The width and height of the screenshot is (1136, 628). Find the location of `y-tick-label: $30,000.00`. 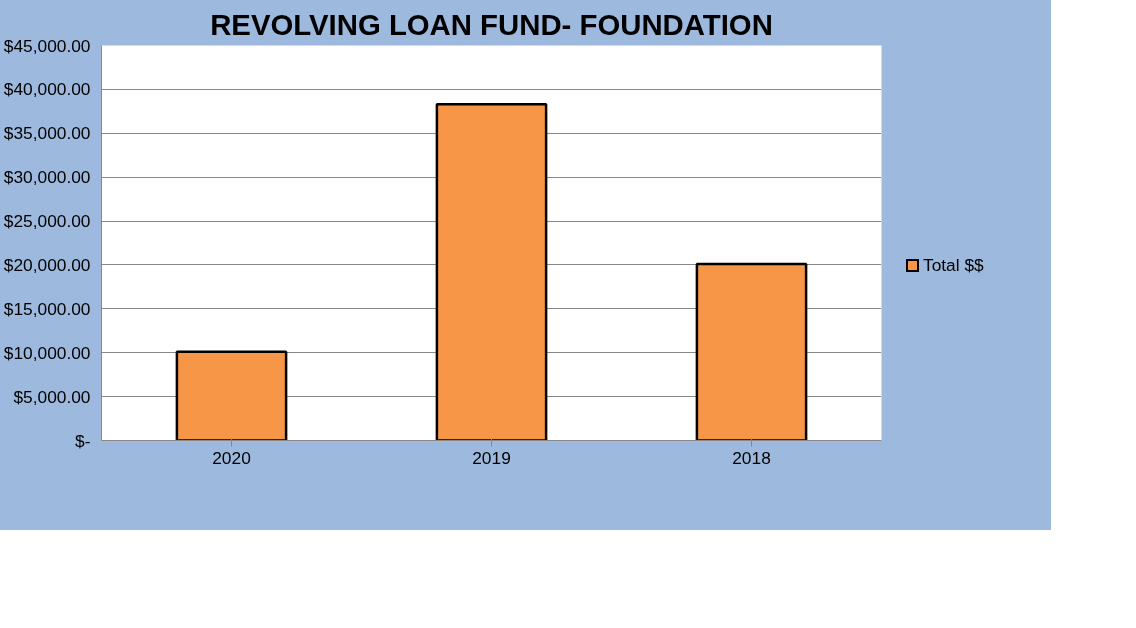

y-tick-label: $30,000.00 is located at coordinates (47, 177).